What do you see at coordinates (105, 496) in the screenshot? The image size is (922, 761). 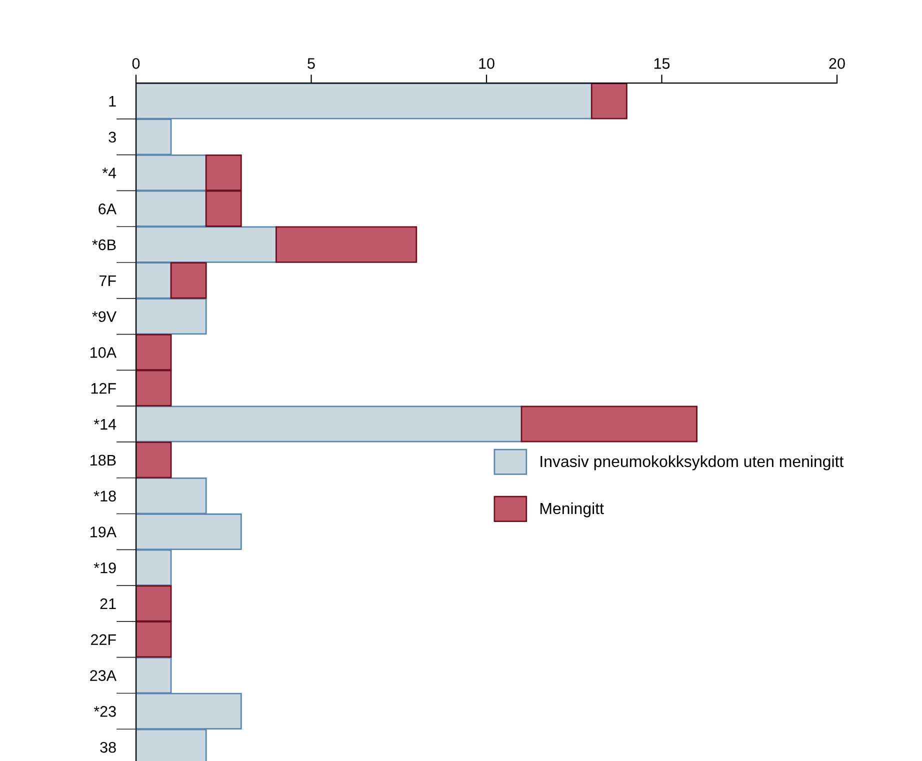 I see `y-tick-label: *18` at bounding box center [105, 496].